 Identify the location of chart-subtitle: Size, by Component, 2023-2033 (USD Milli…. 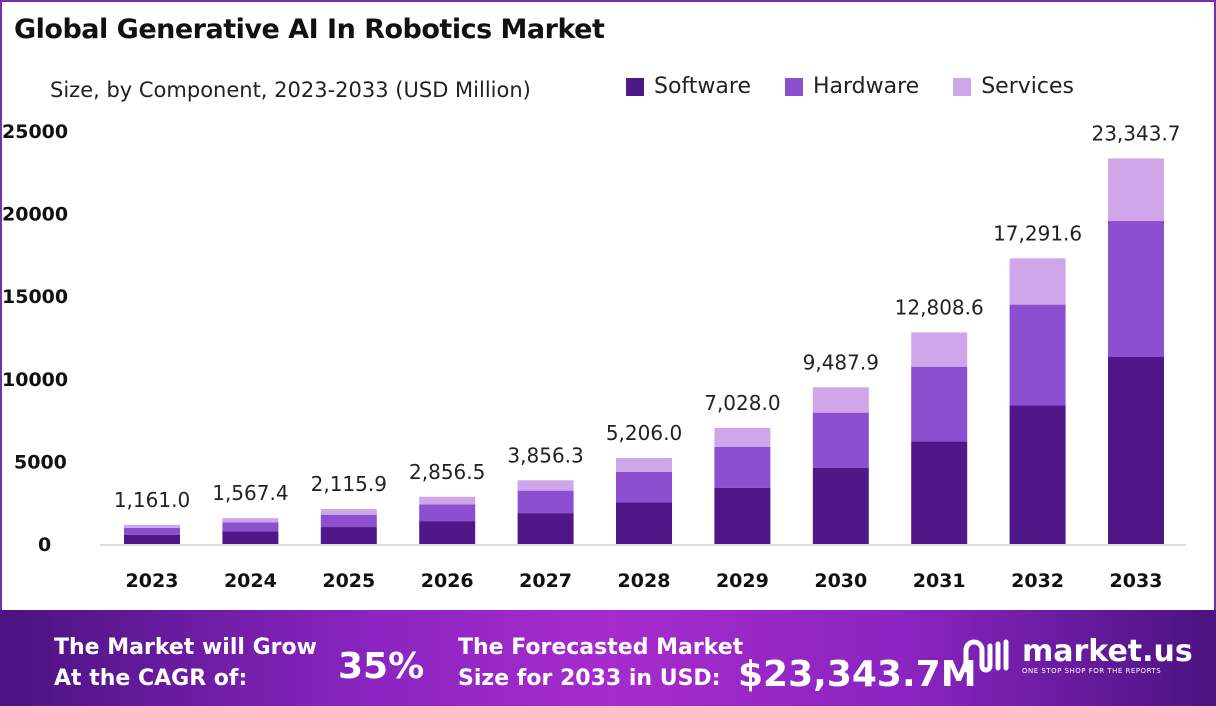
(290, 90).